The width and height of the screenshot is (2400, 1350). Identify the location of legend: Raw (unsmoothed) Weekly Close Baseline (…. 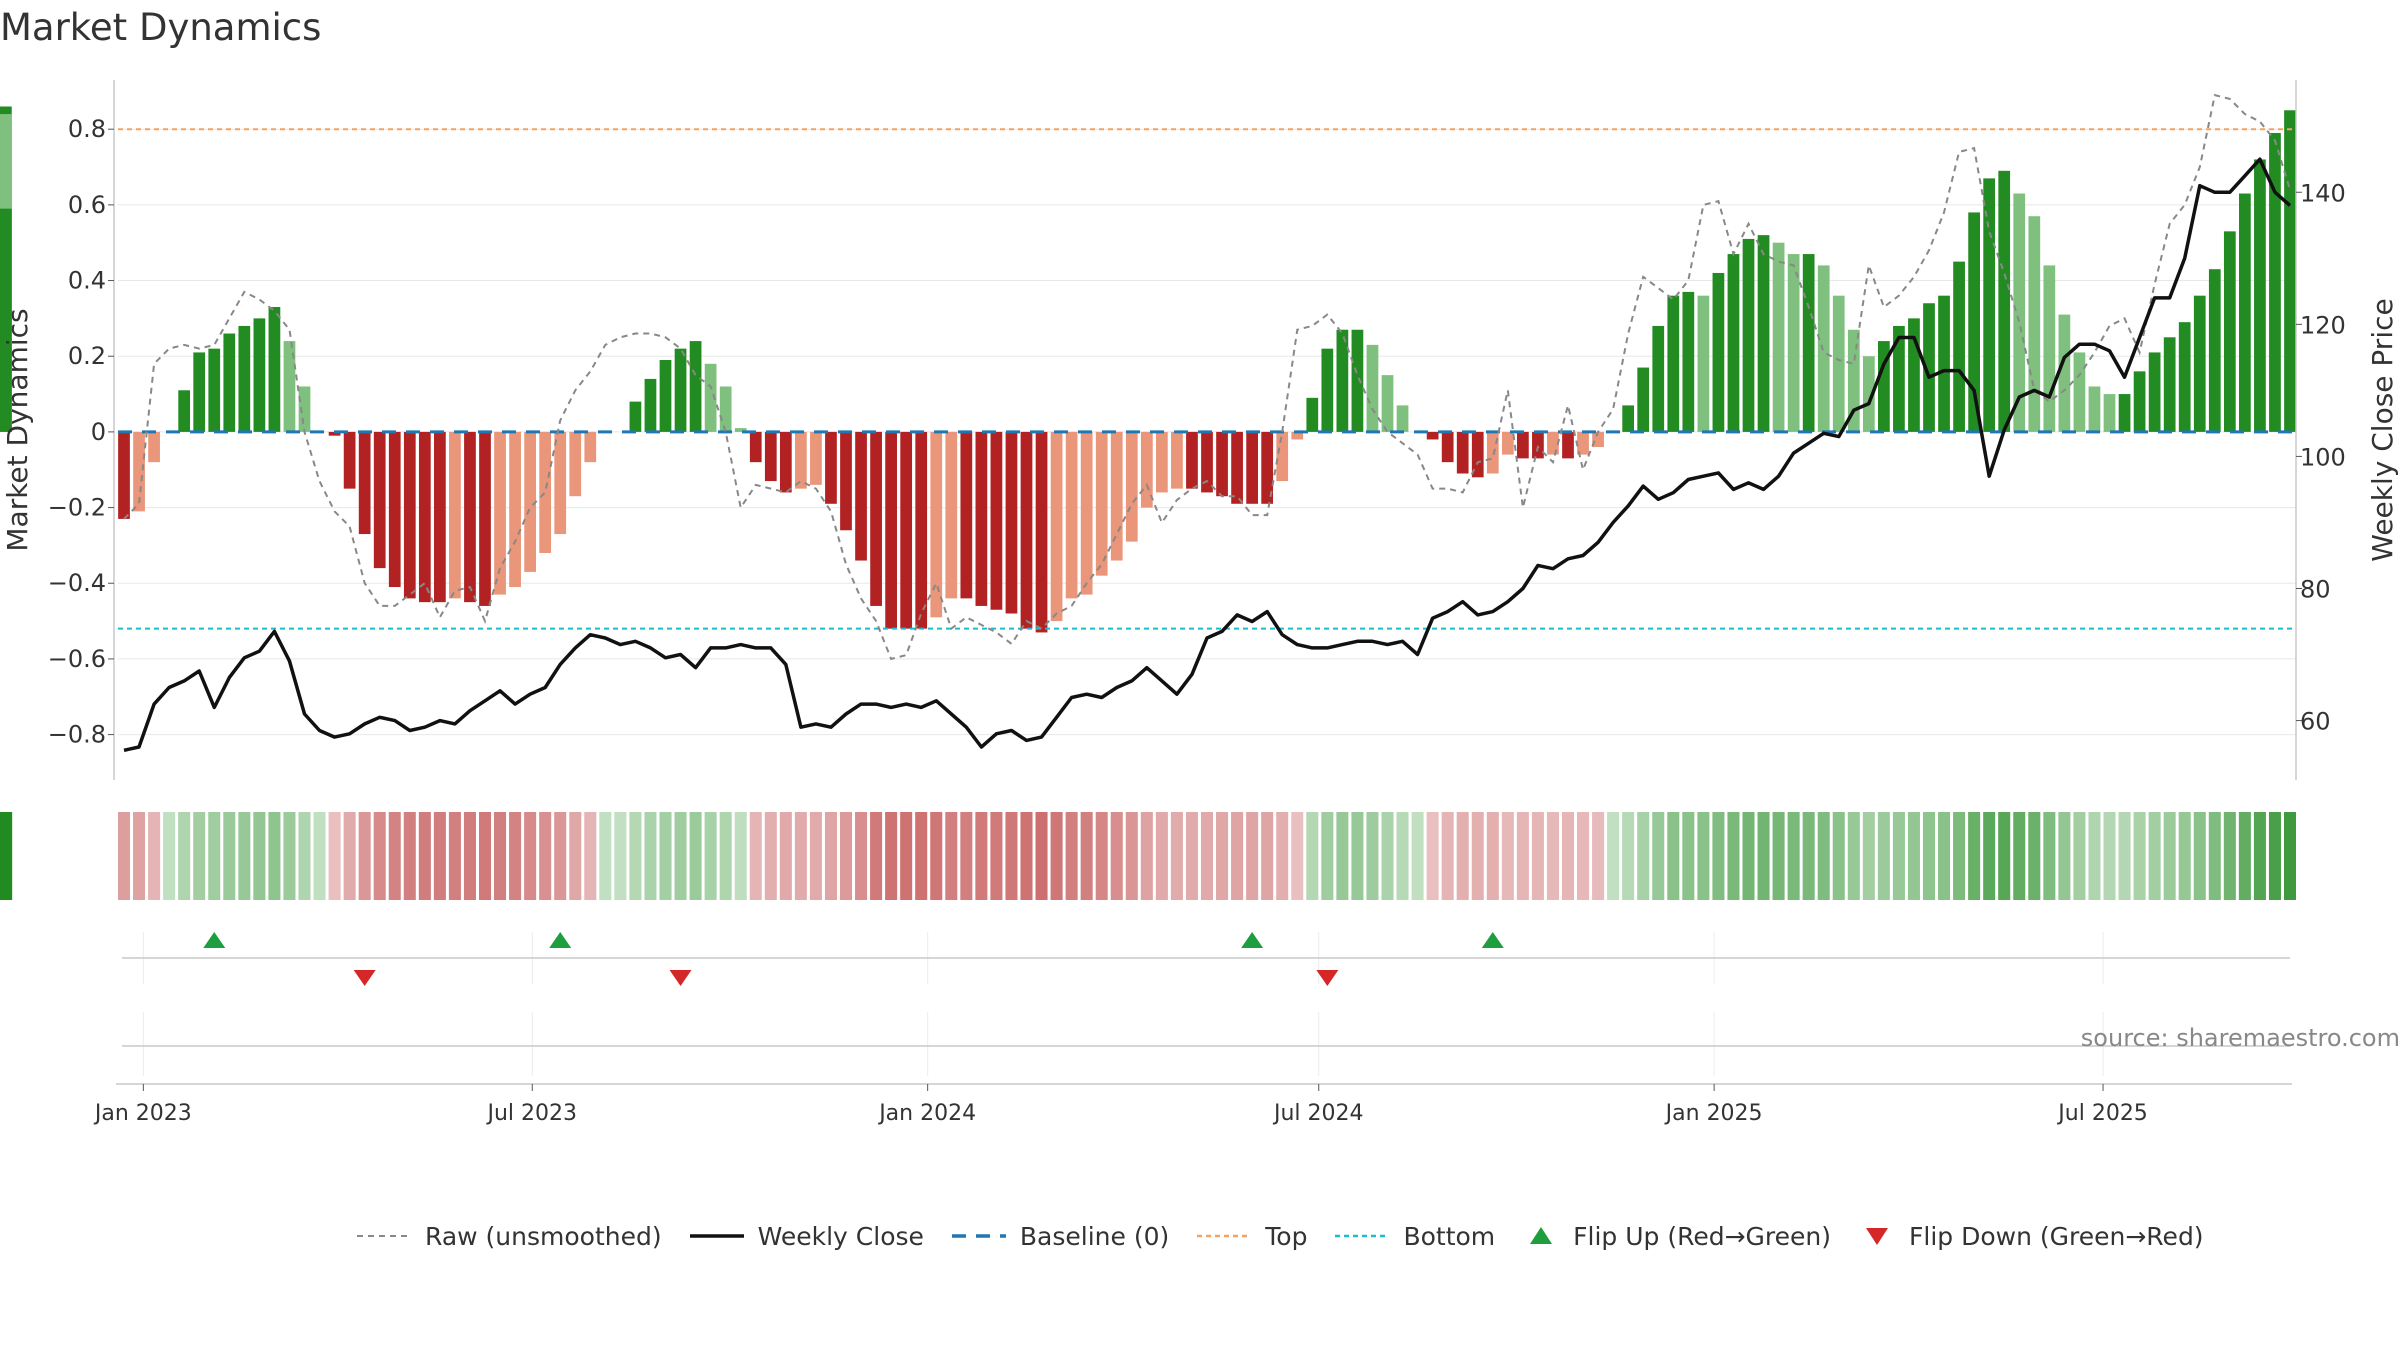
(1292, 1236).